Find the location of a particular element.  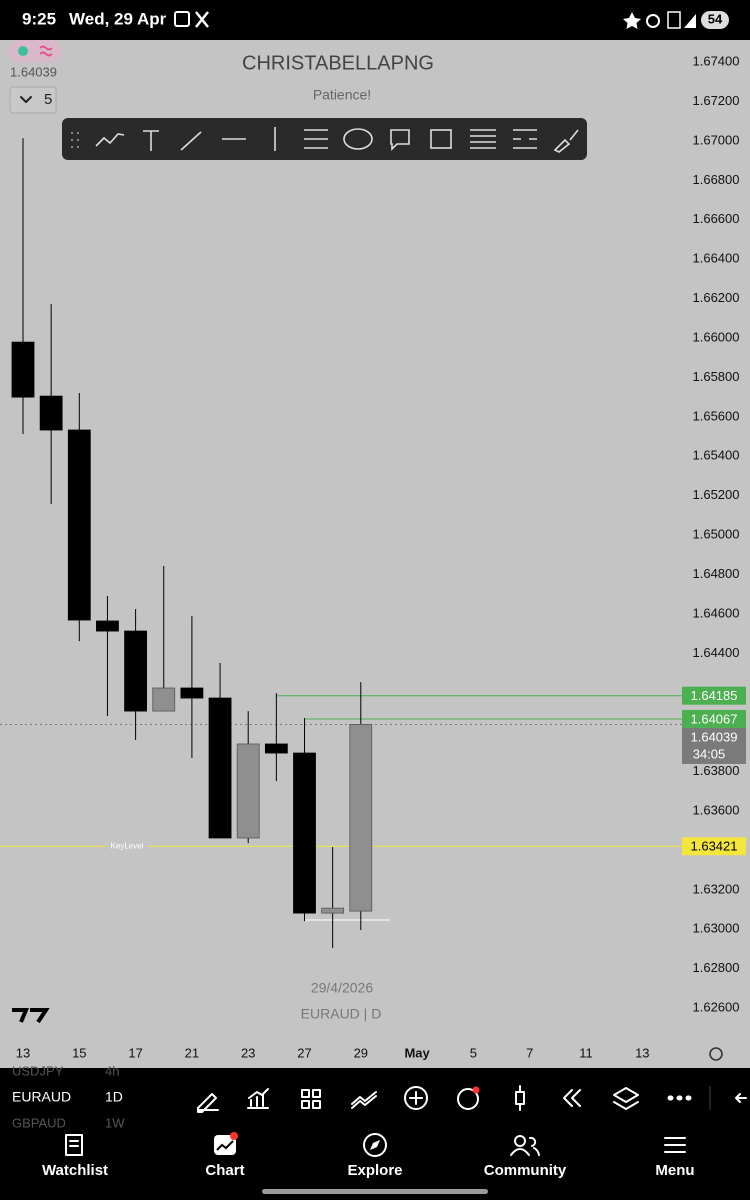

tool-callout is located at coordinates (400, 140).